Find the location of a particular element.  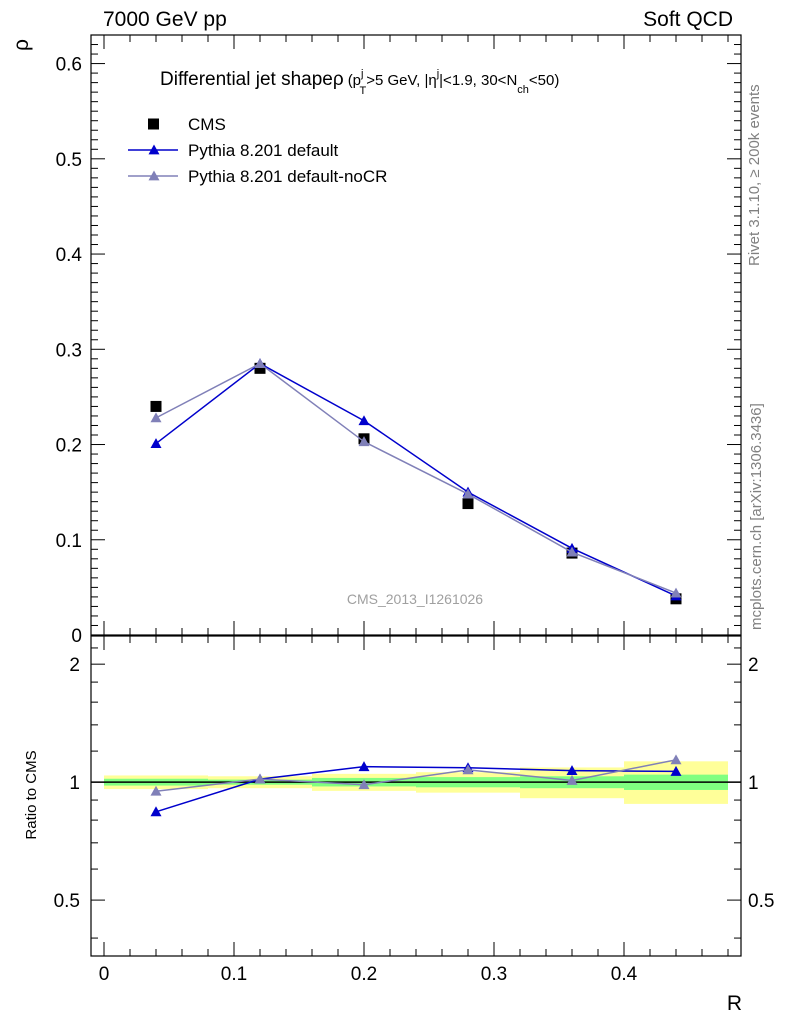

header-category-label: Soft QCD is located at coordinates (688, 19).